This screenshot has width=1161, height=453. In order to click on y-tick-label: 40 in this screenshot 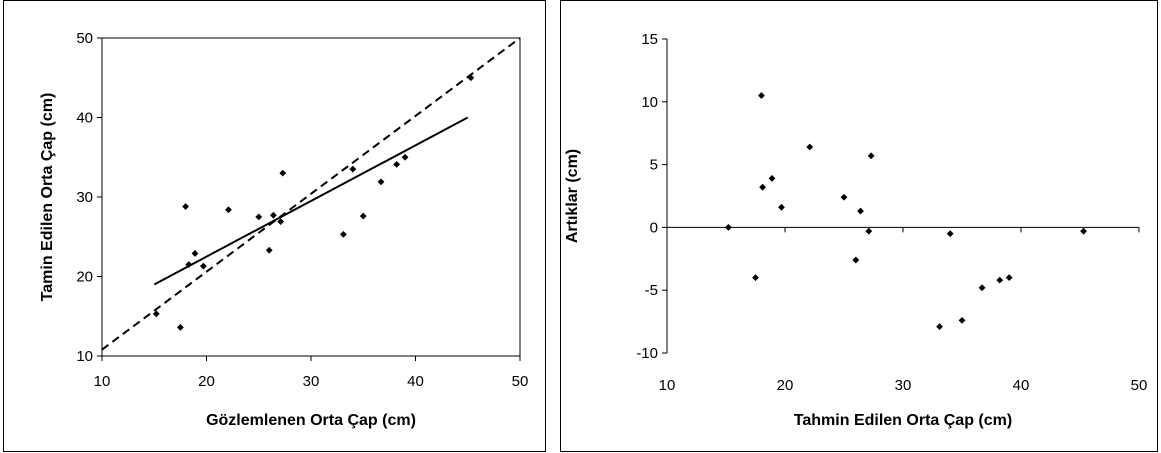, I will do `click(84, 118)`.